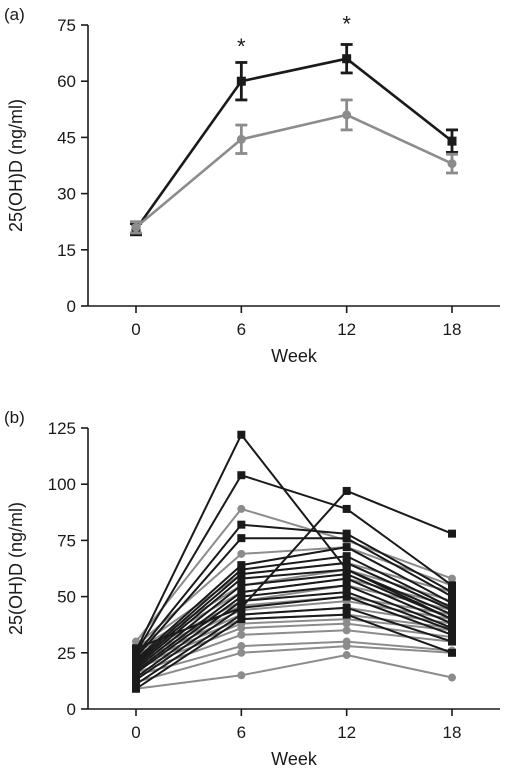  I want to click on y-tick-label: 25, so click(66, 653).